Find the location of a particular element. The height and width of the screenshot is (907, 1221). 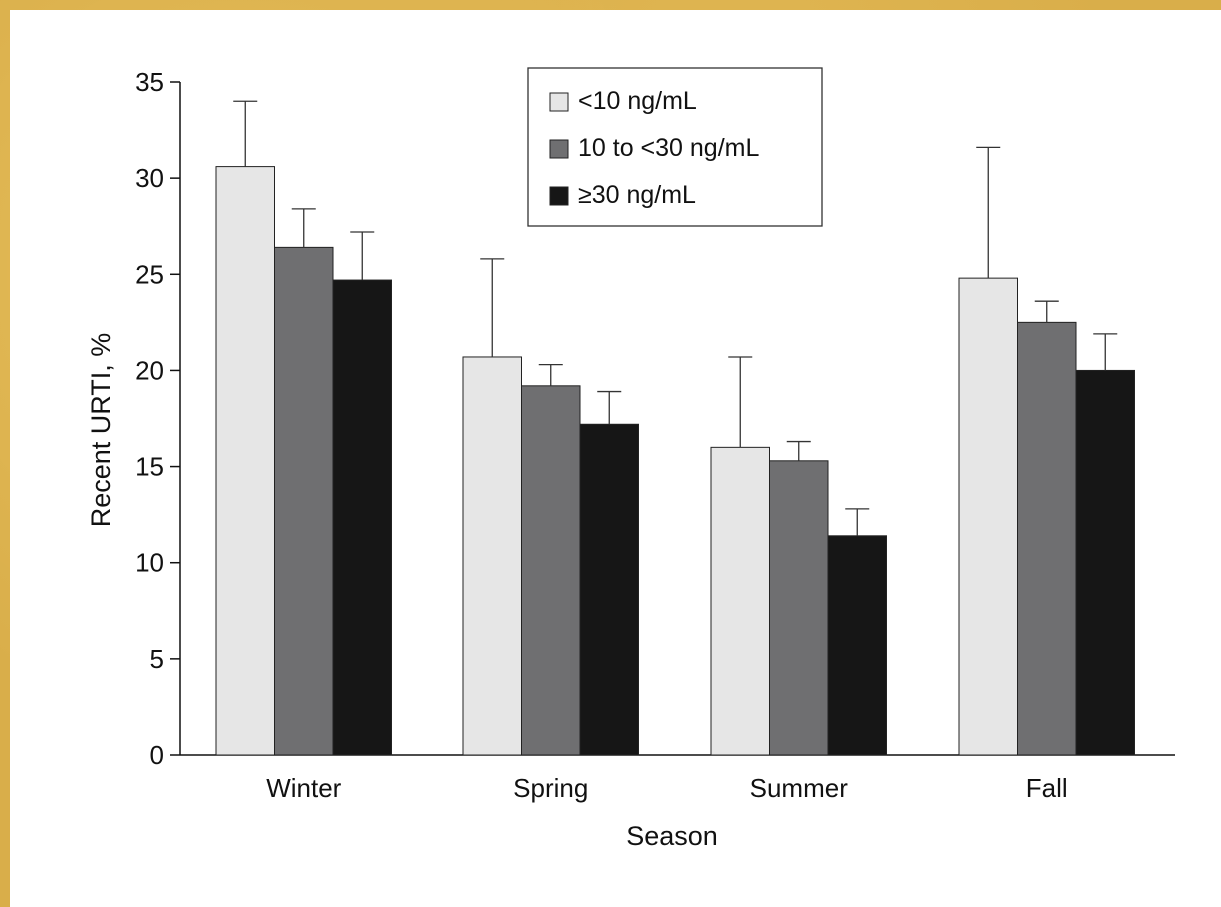

y-tick-label: 10 is located at coordinates (149, 563).